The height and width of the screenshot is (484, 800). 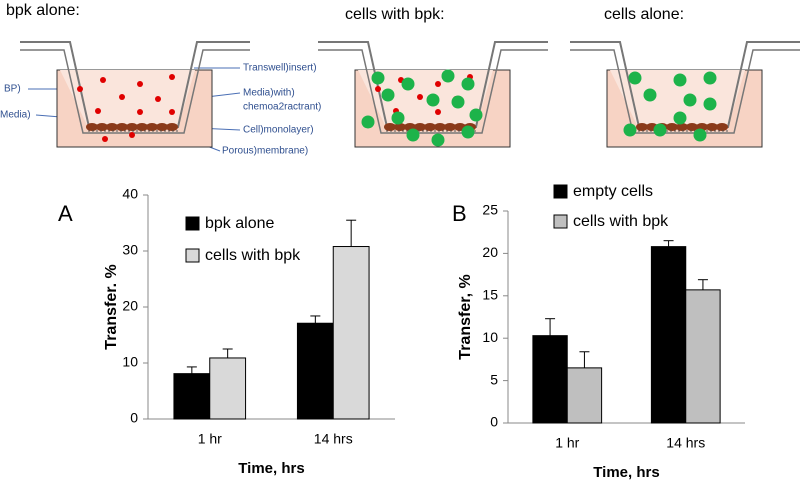 What do you see at coordinates (130, 194) in the screenshot?
I see `y-tick-label: 40` at bounding box center [130, 194].